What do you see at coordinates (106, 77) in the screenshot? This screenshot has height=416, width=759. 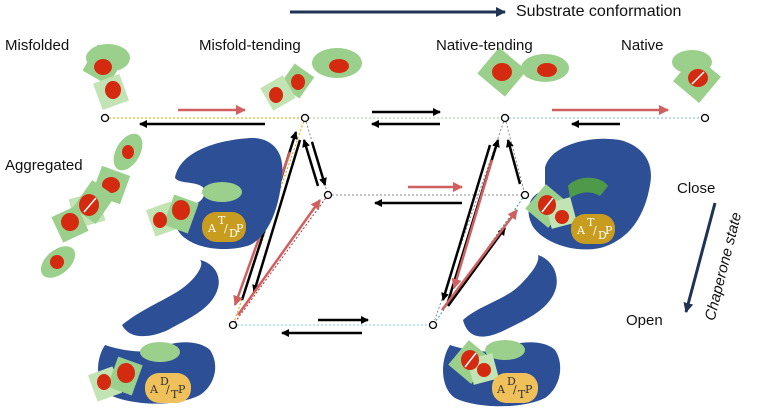 I see `misfolded-substrate` at bounding box center [106, 77].